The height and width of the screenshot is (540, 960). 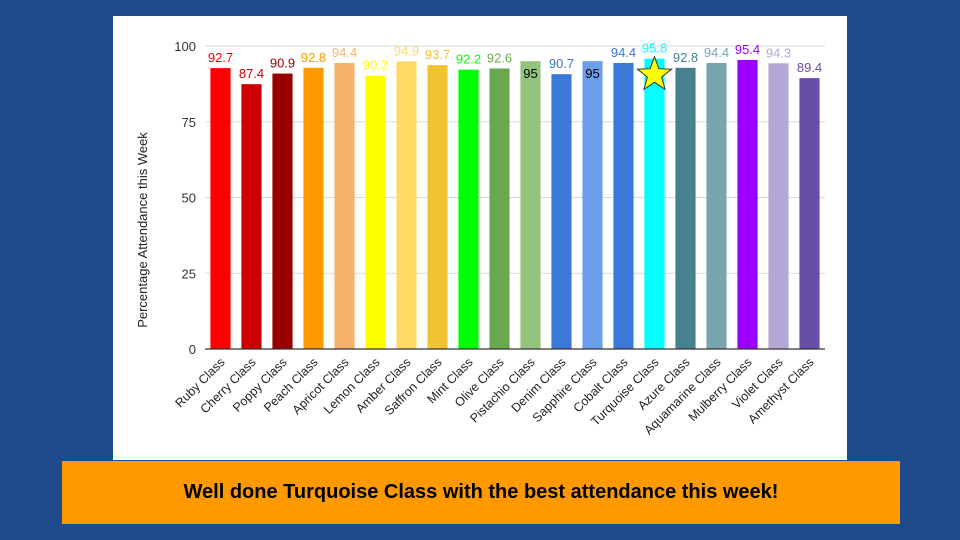 What do you see at coordinates (185, 46) in the screenshot?
I see `y-tick-label: 100` at bounding box center [185, 46].